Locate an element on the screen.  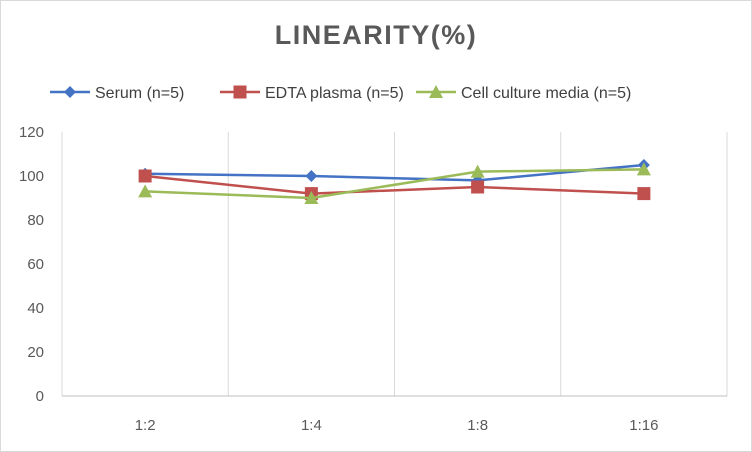
chart-title: LINEARITY(%) is located at coordinates (376, 35).